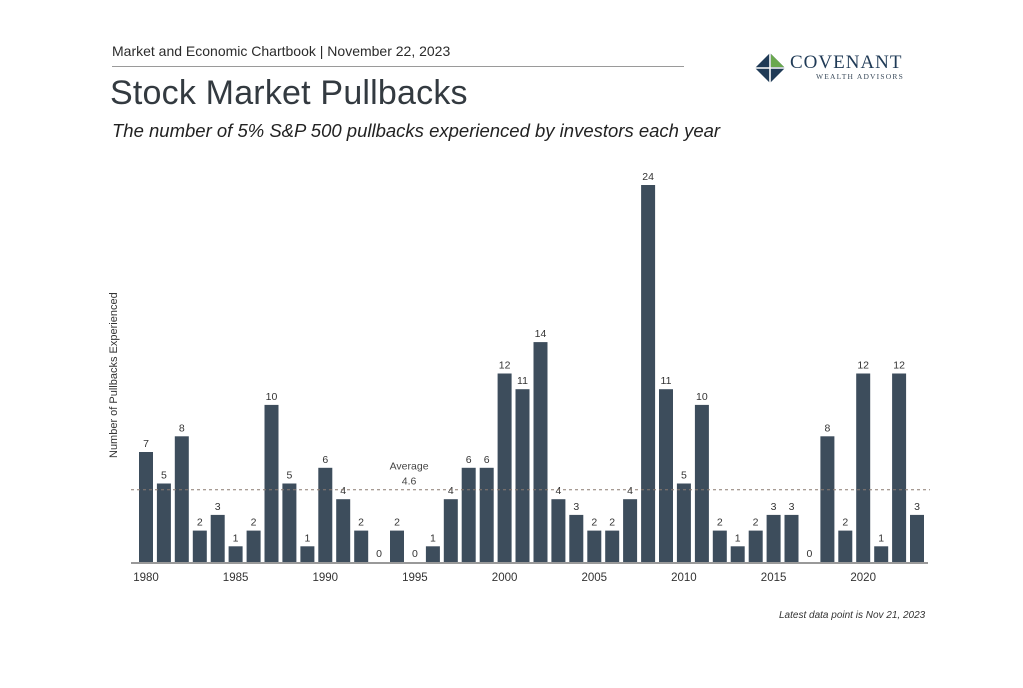 This screenshot has height=688, width=1023. I want to click on bar-2013, so click(737, 554).